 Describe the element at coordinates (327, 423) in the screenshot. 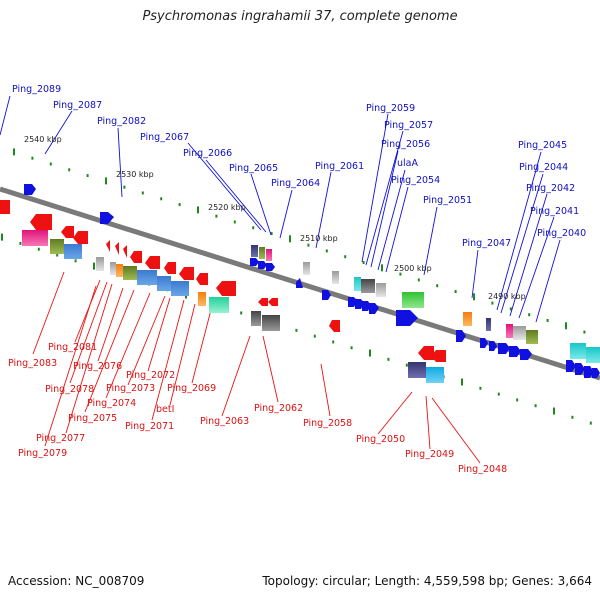

I see `gene-label: Ping_2058` at that location.